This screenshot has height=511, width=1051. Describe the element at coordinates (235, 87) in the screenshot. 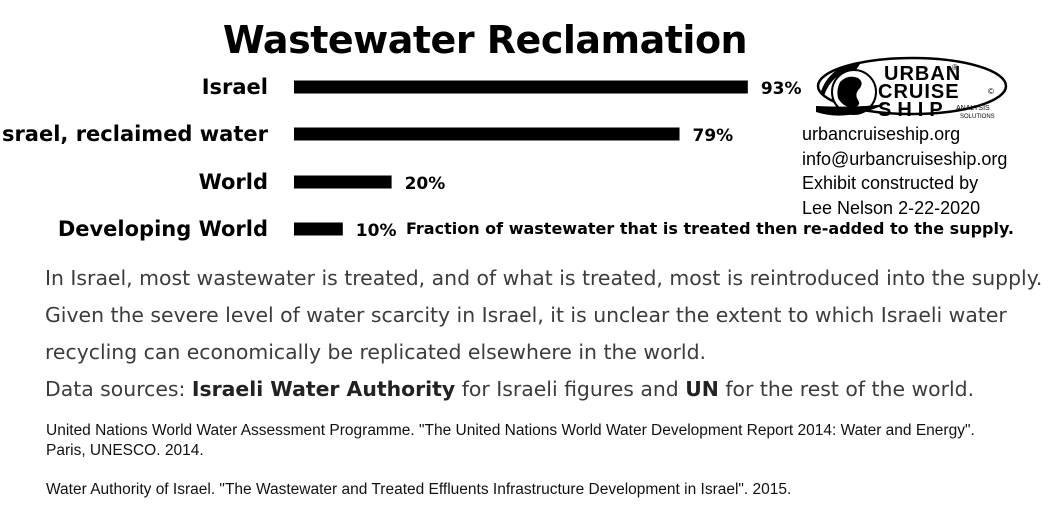

I see `category-label: Israel` at that location.